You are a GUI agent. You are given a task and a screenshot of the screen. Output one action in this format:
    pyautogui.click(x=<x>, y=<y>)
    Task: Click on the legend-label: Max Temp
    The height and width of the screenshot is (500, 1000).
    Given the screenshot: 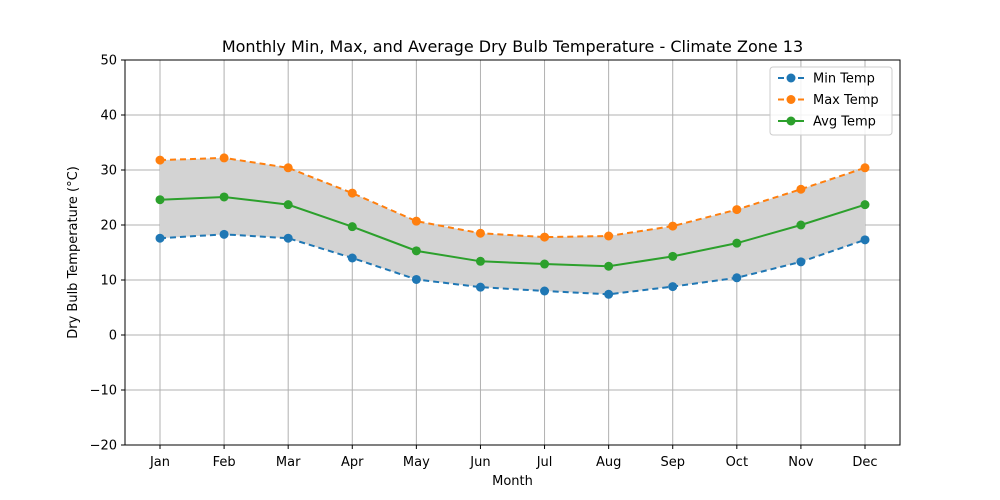 What is the action you would take?
    pyautogui.click(x=846, y=100)
    